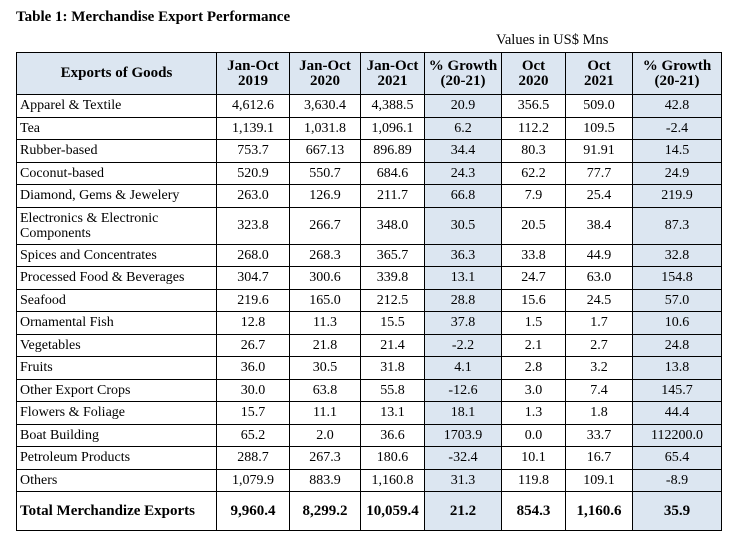  Describe the element at coordinates (677, 413) in the screenshot. I see `cell-value: 44.4` at that location.